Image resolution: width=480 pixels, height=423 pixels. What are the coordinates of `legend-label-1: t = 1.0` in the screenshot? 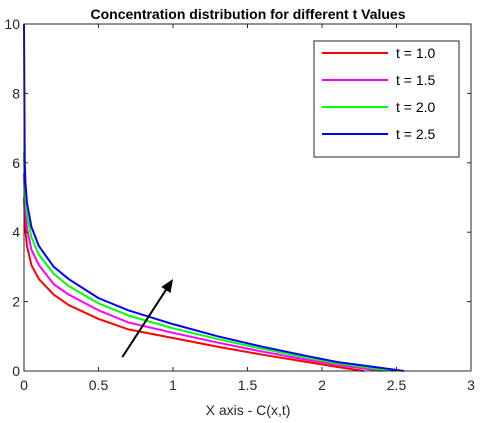 It's located at (416, 53).